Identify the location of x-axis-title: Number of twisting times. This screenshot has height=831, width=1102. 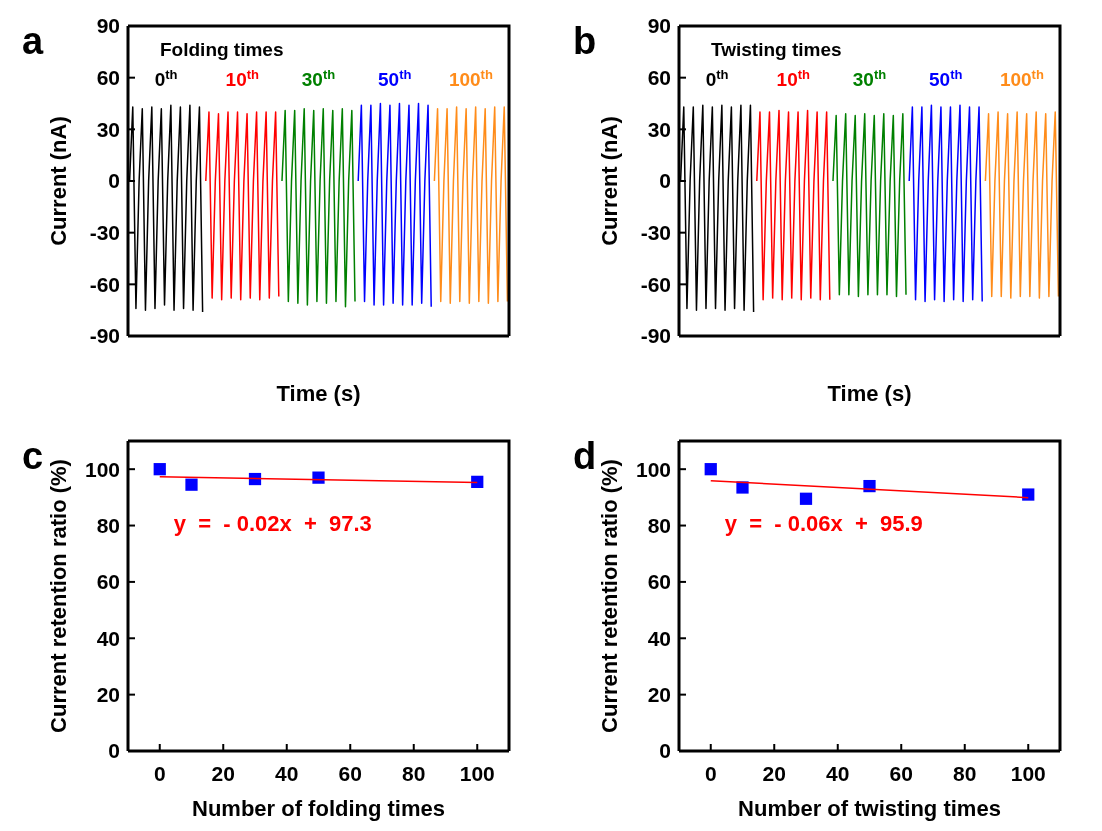
(869, 808).